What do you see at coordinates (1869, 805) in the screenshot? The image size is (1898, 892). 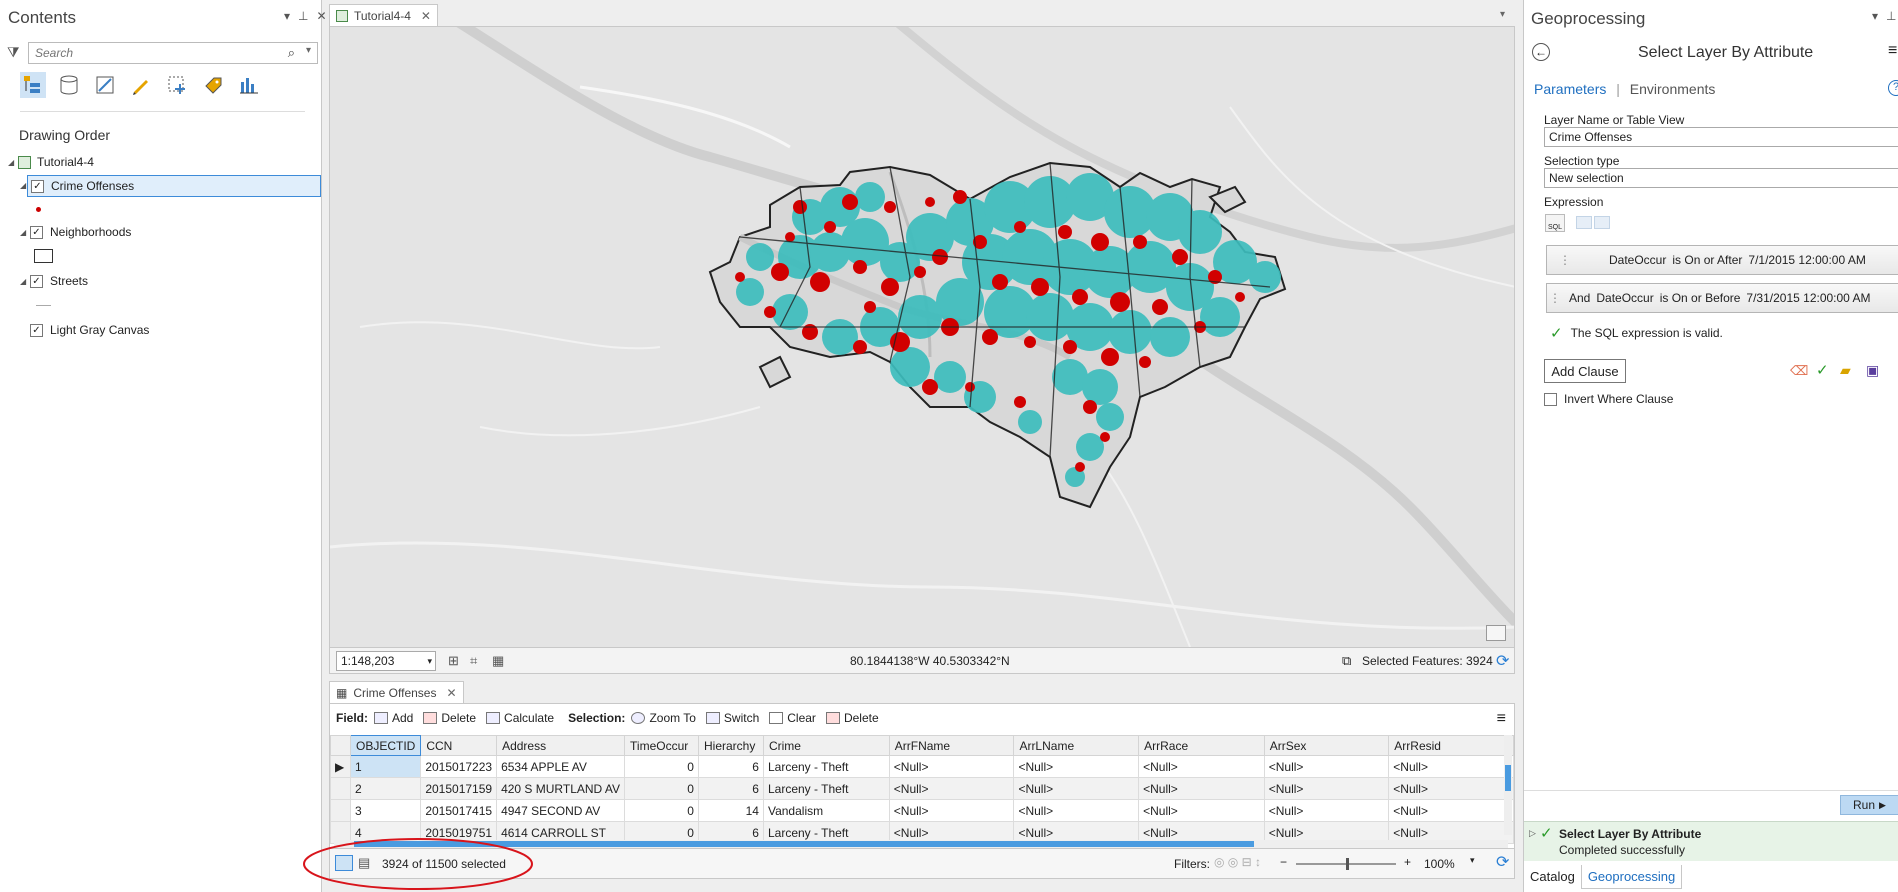 I see `run-button: Run ▶` at bounding box center [1869, 805].